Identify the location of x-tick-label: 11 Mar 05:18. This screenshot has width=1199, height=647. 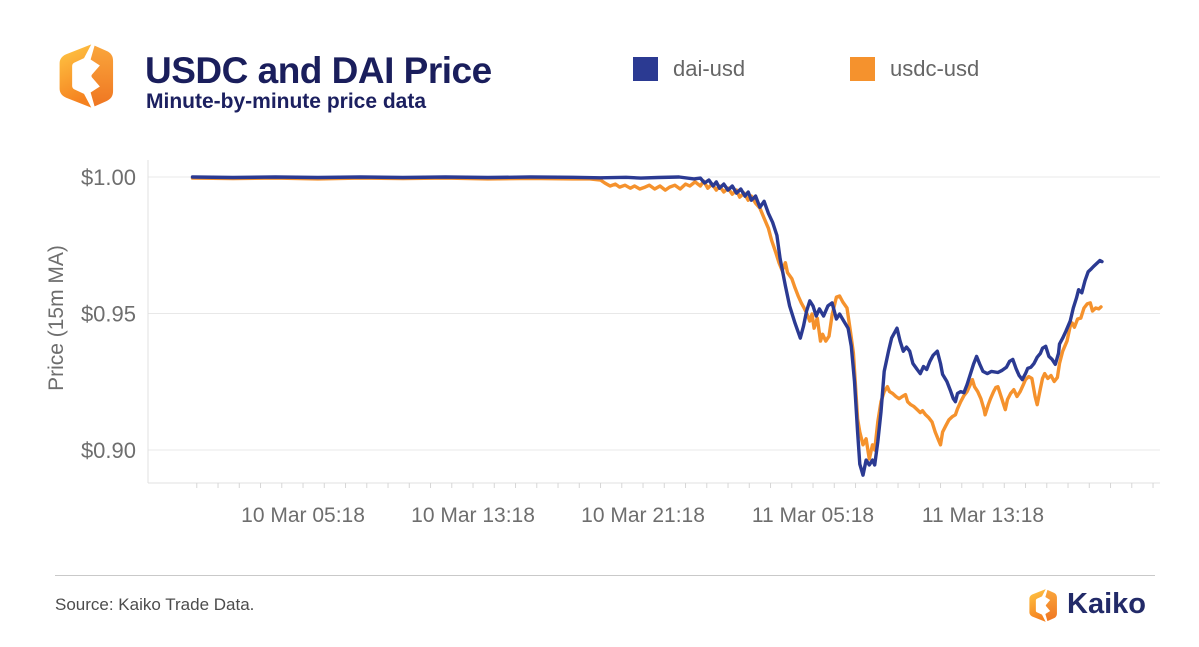
(813, 515).